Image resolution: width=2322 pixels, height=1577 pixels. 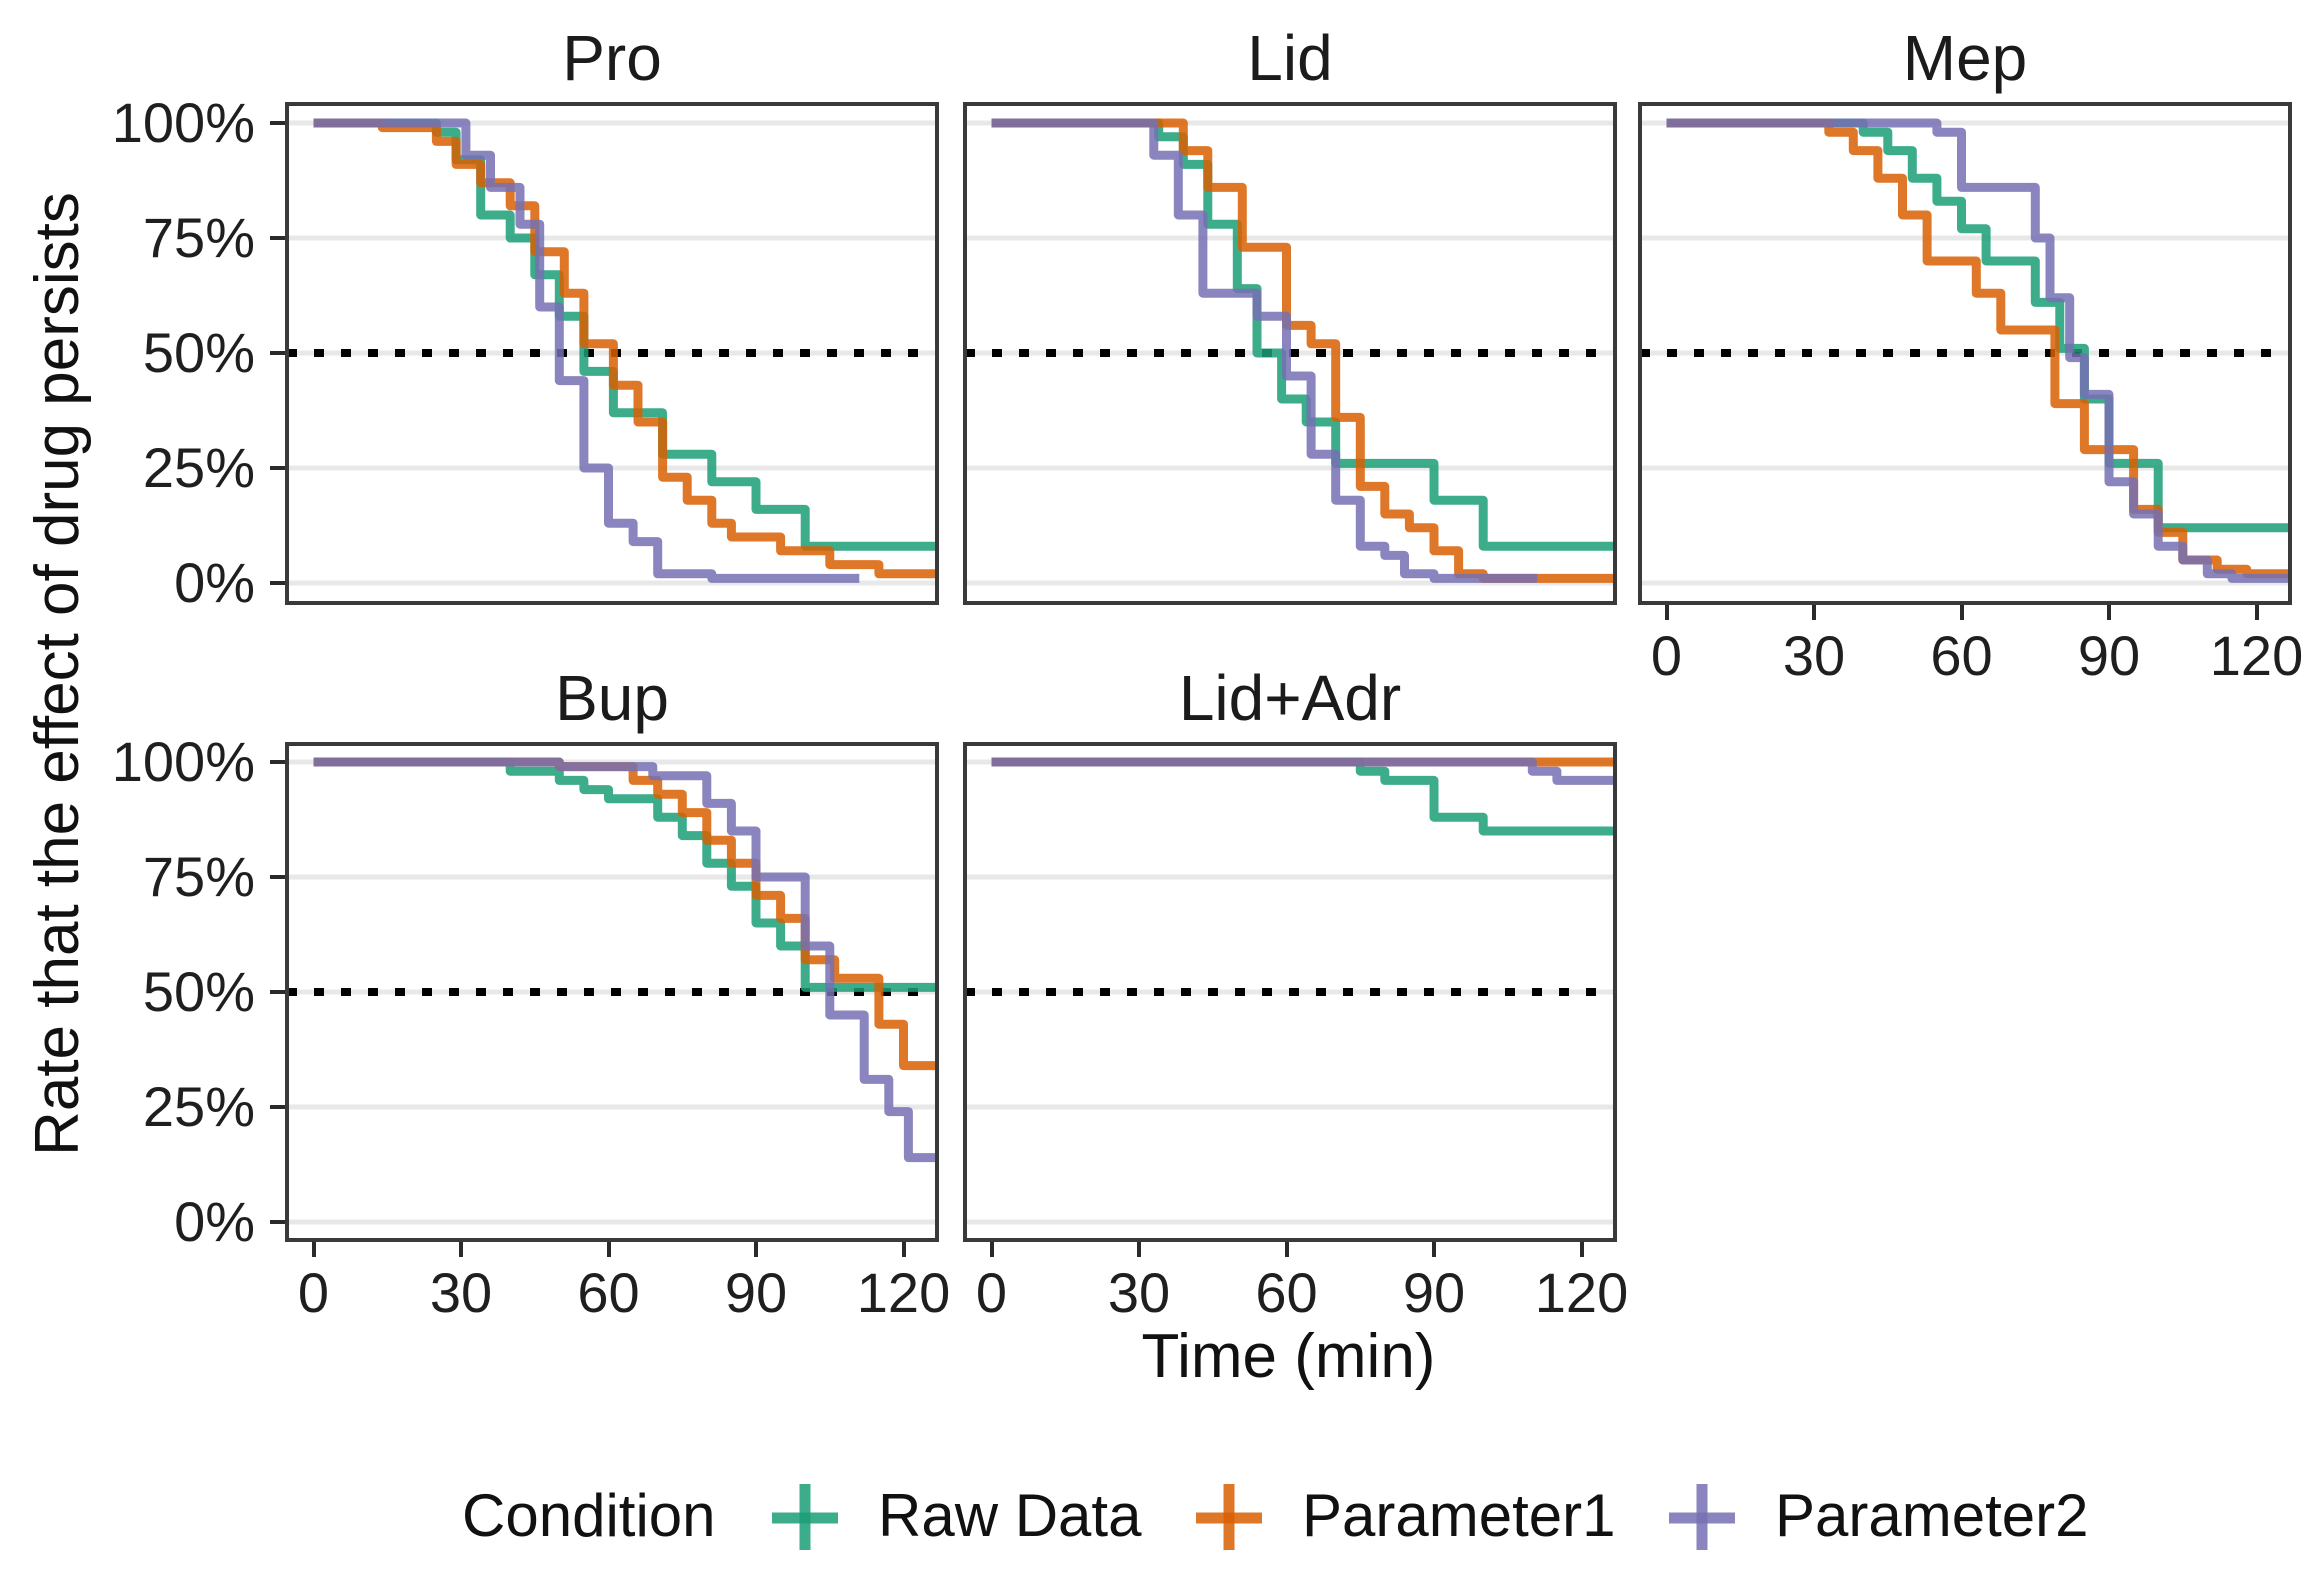 I want to click on legend-label-parameter2: Parameter2, so click(x=1932, y=1515).